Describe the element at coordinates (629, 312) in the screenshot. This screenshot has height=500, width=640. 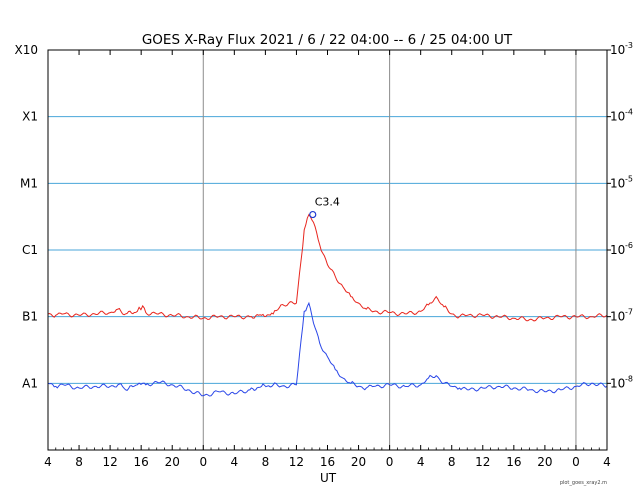
I see `y-tick-exponent: -7` at that location.